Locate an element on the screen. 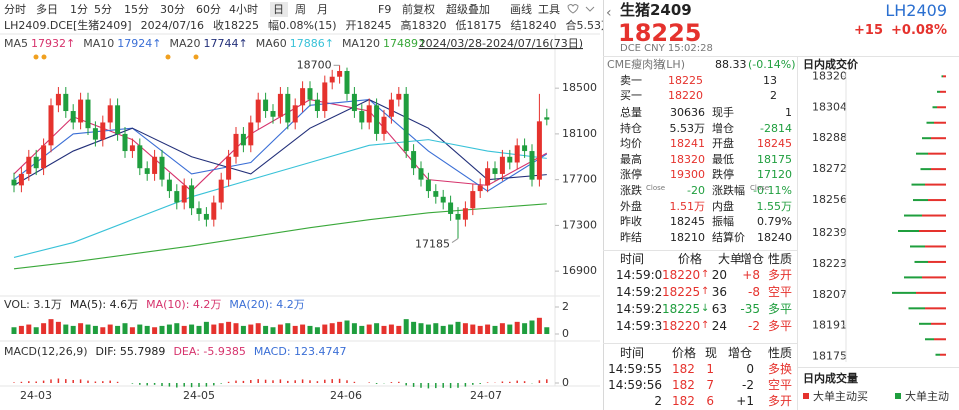 This screenshot has height=410, width=959. reference-quote: (-0.14%) is located at coordinates (772, 64).